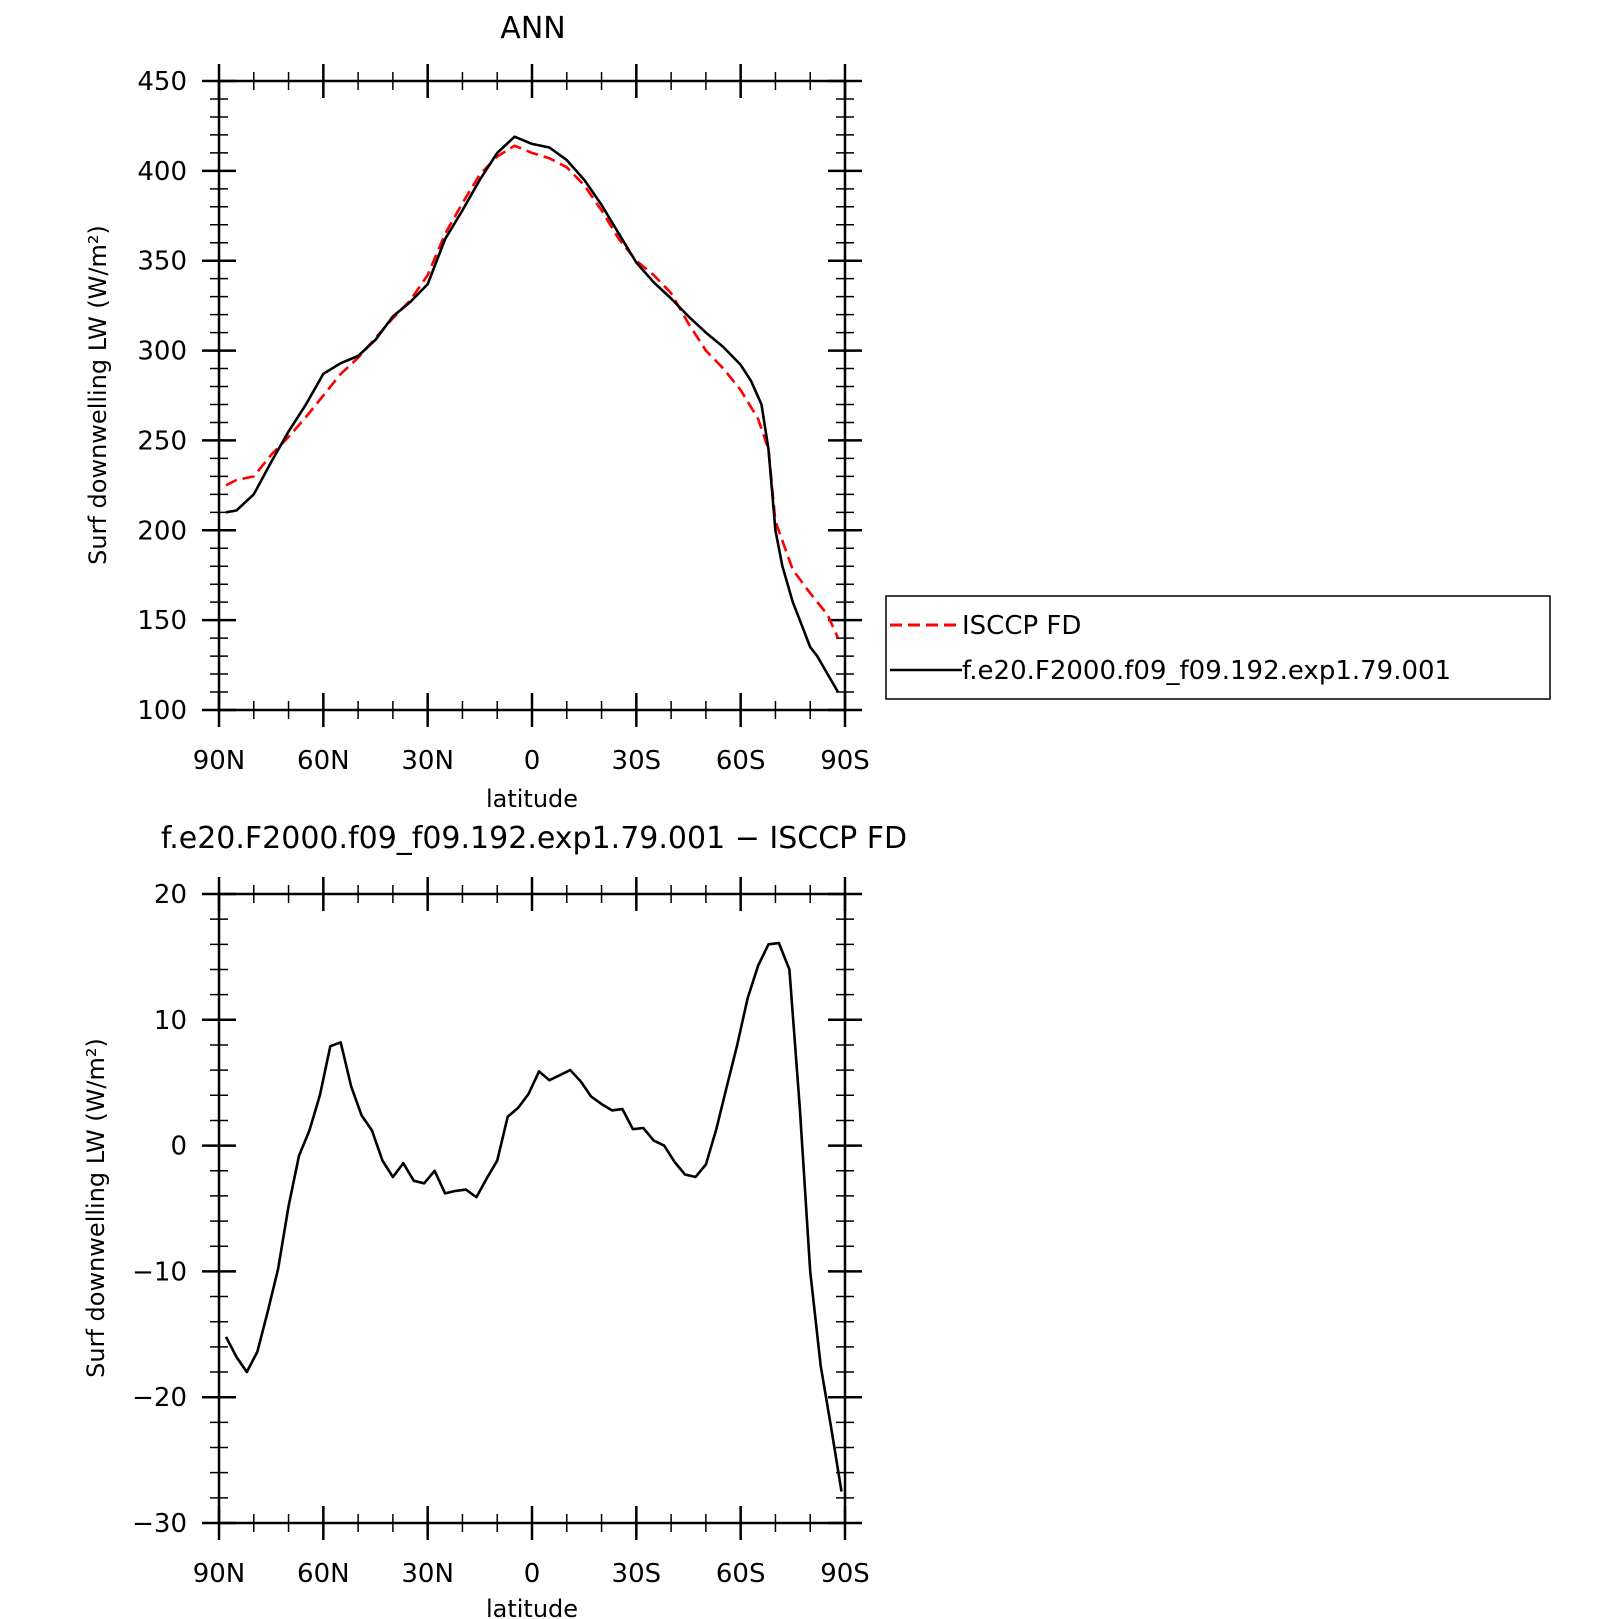 The width and height of the screenshot is (1616, 1619). What do you see at coordinates (219, 761) in the screenshot?
I see `top-x-tick-label: 90N` at bounding box center [219, 761].